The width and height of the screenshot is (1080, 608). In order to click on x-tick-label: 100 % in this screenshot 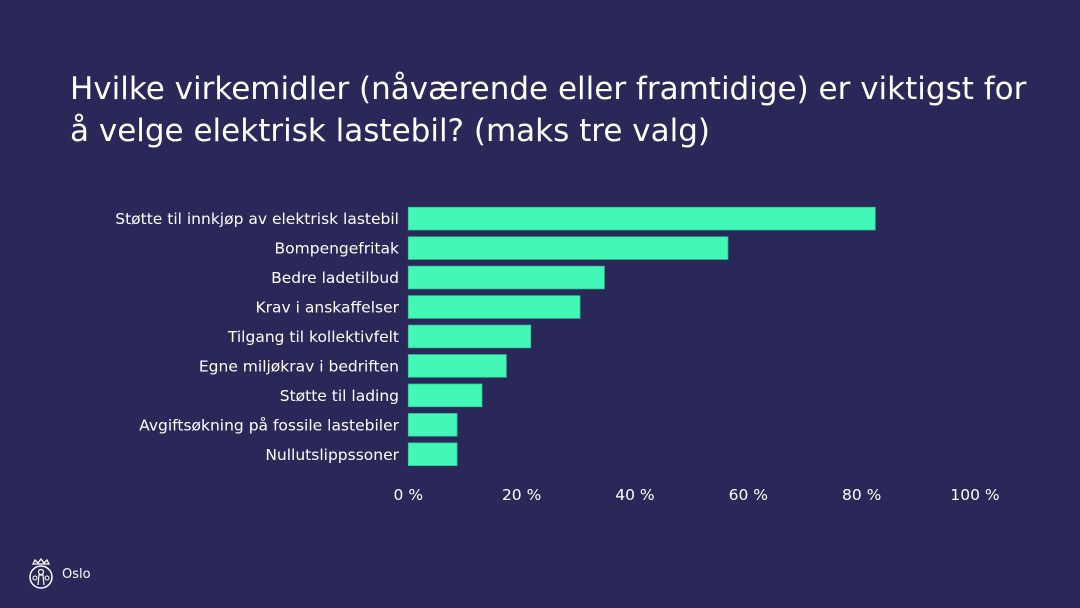, I will do `click(974, 495)`.